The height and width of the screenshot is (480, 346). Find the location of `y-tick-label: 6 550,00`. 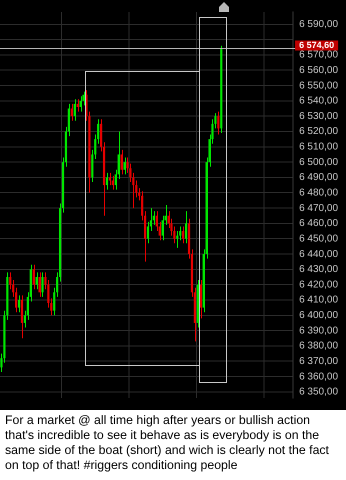

y-tick-label: 6 550,00 is located at coordinates (318, 86).